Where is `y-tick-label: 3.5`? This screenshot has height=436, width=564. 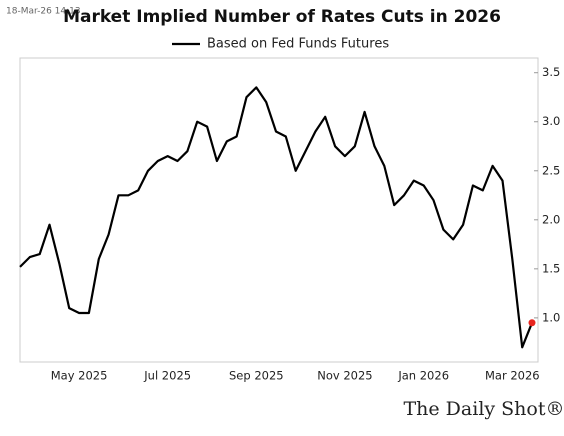
y-tick-label: 3.5 is located at coordinates (551, 72).